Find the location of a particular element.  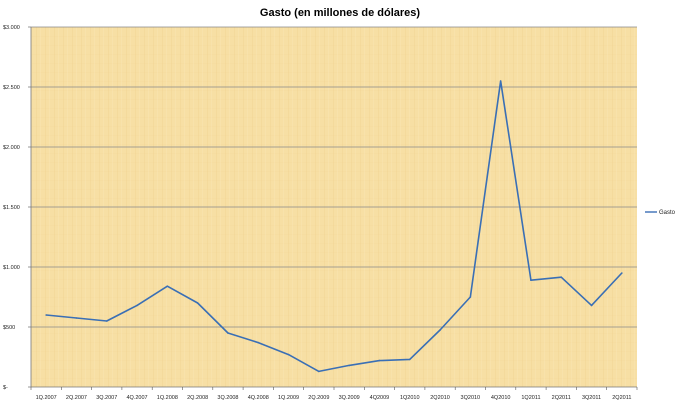

y-tick-label: $500 is located at coordinates (9, 328).